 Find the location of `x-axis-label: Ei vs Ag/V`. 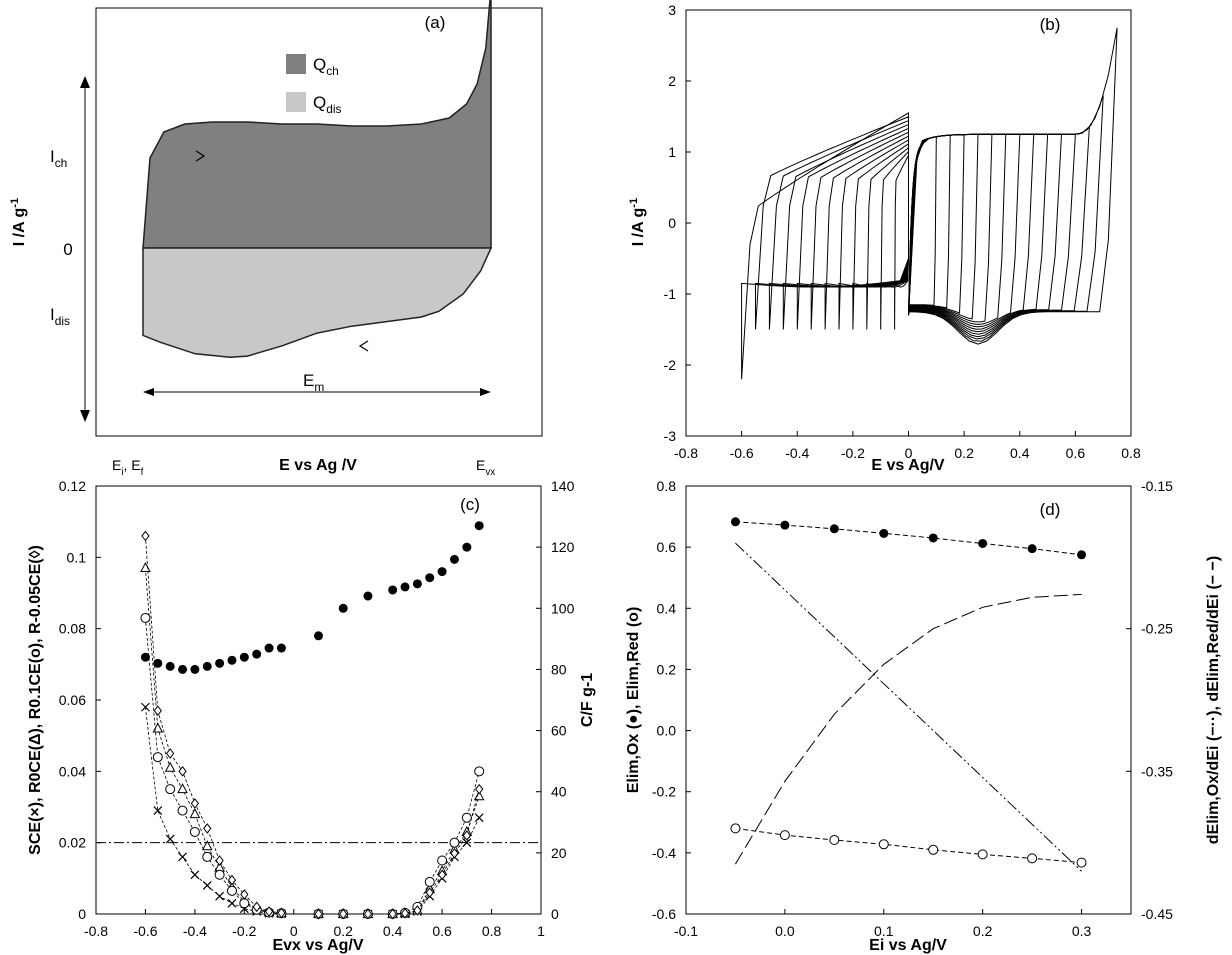

x-axis-label: Ei vs Ag/V is located at coordinates (908, 945).